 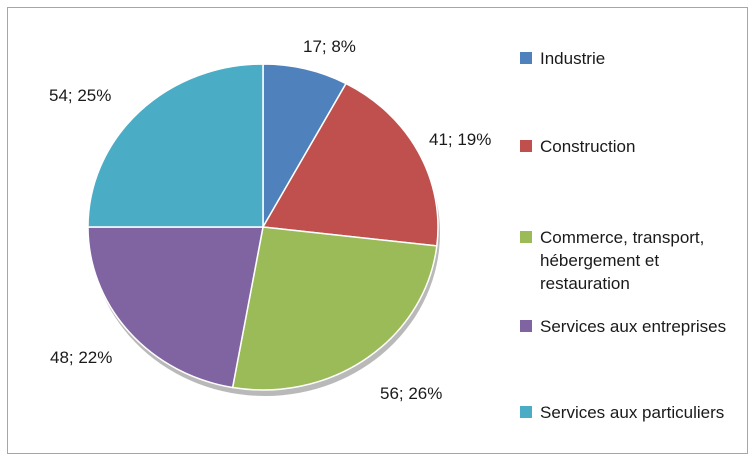 I want to click on pie-slice-services-particuliers, so click(x=175, y=145).